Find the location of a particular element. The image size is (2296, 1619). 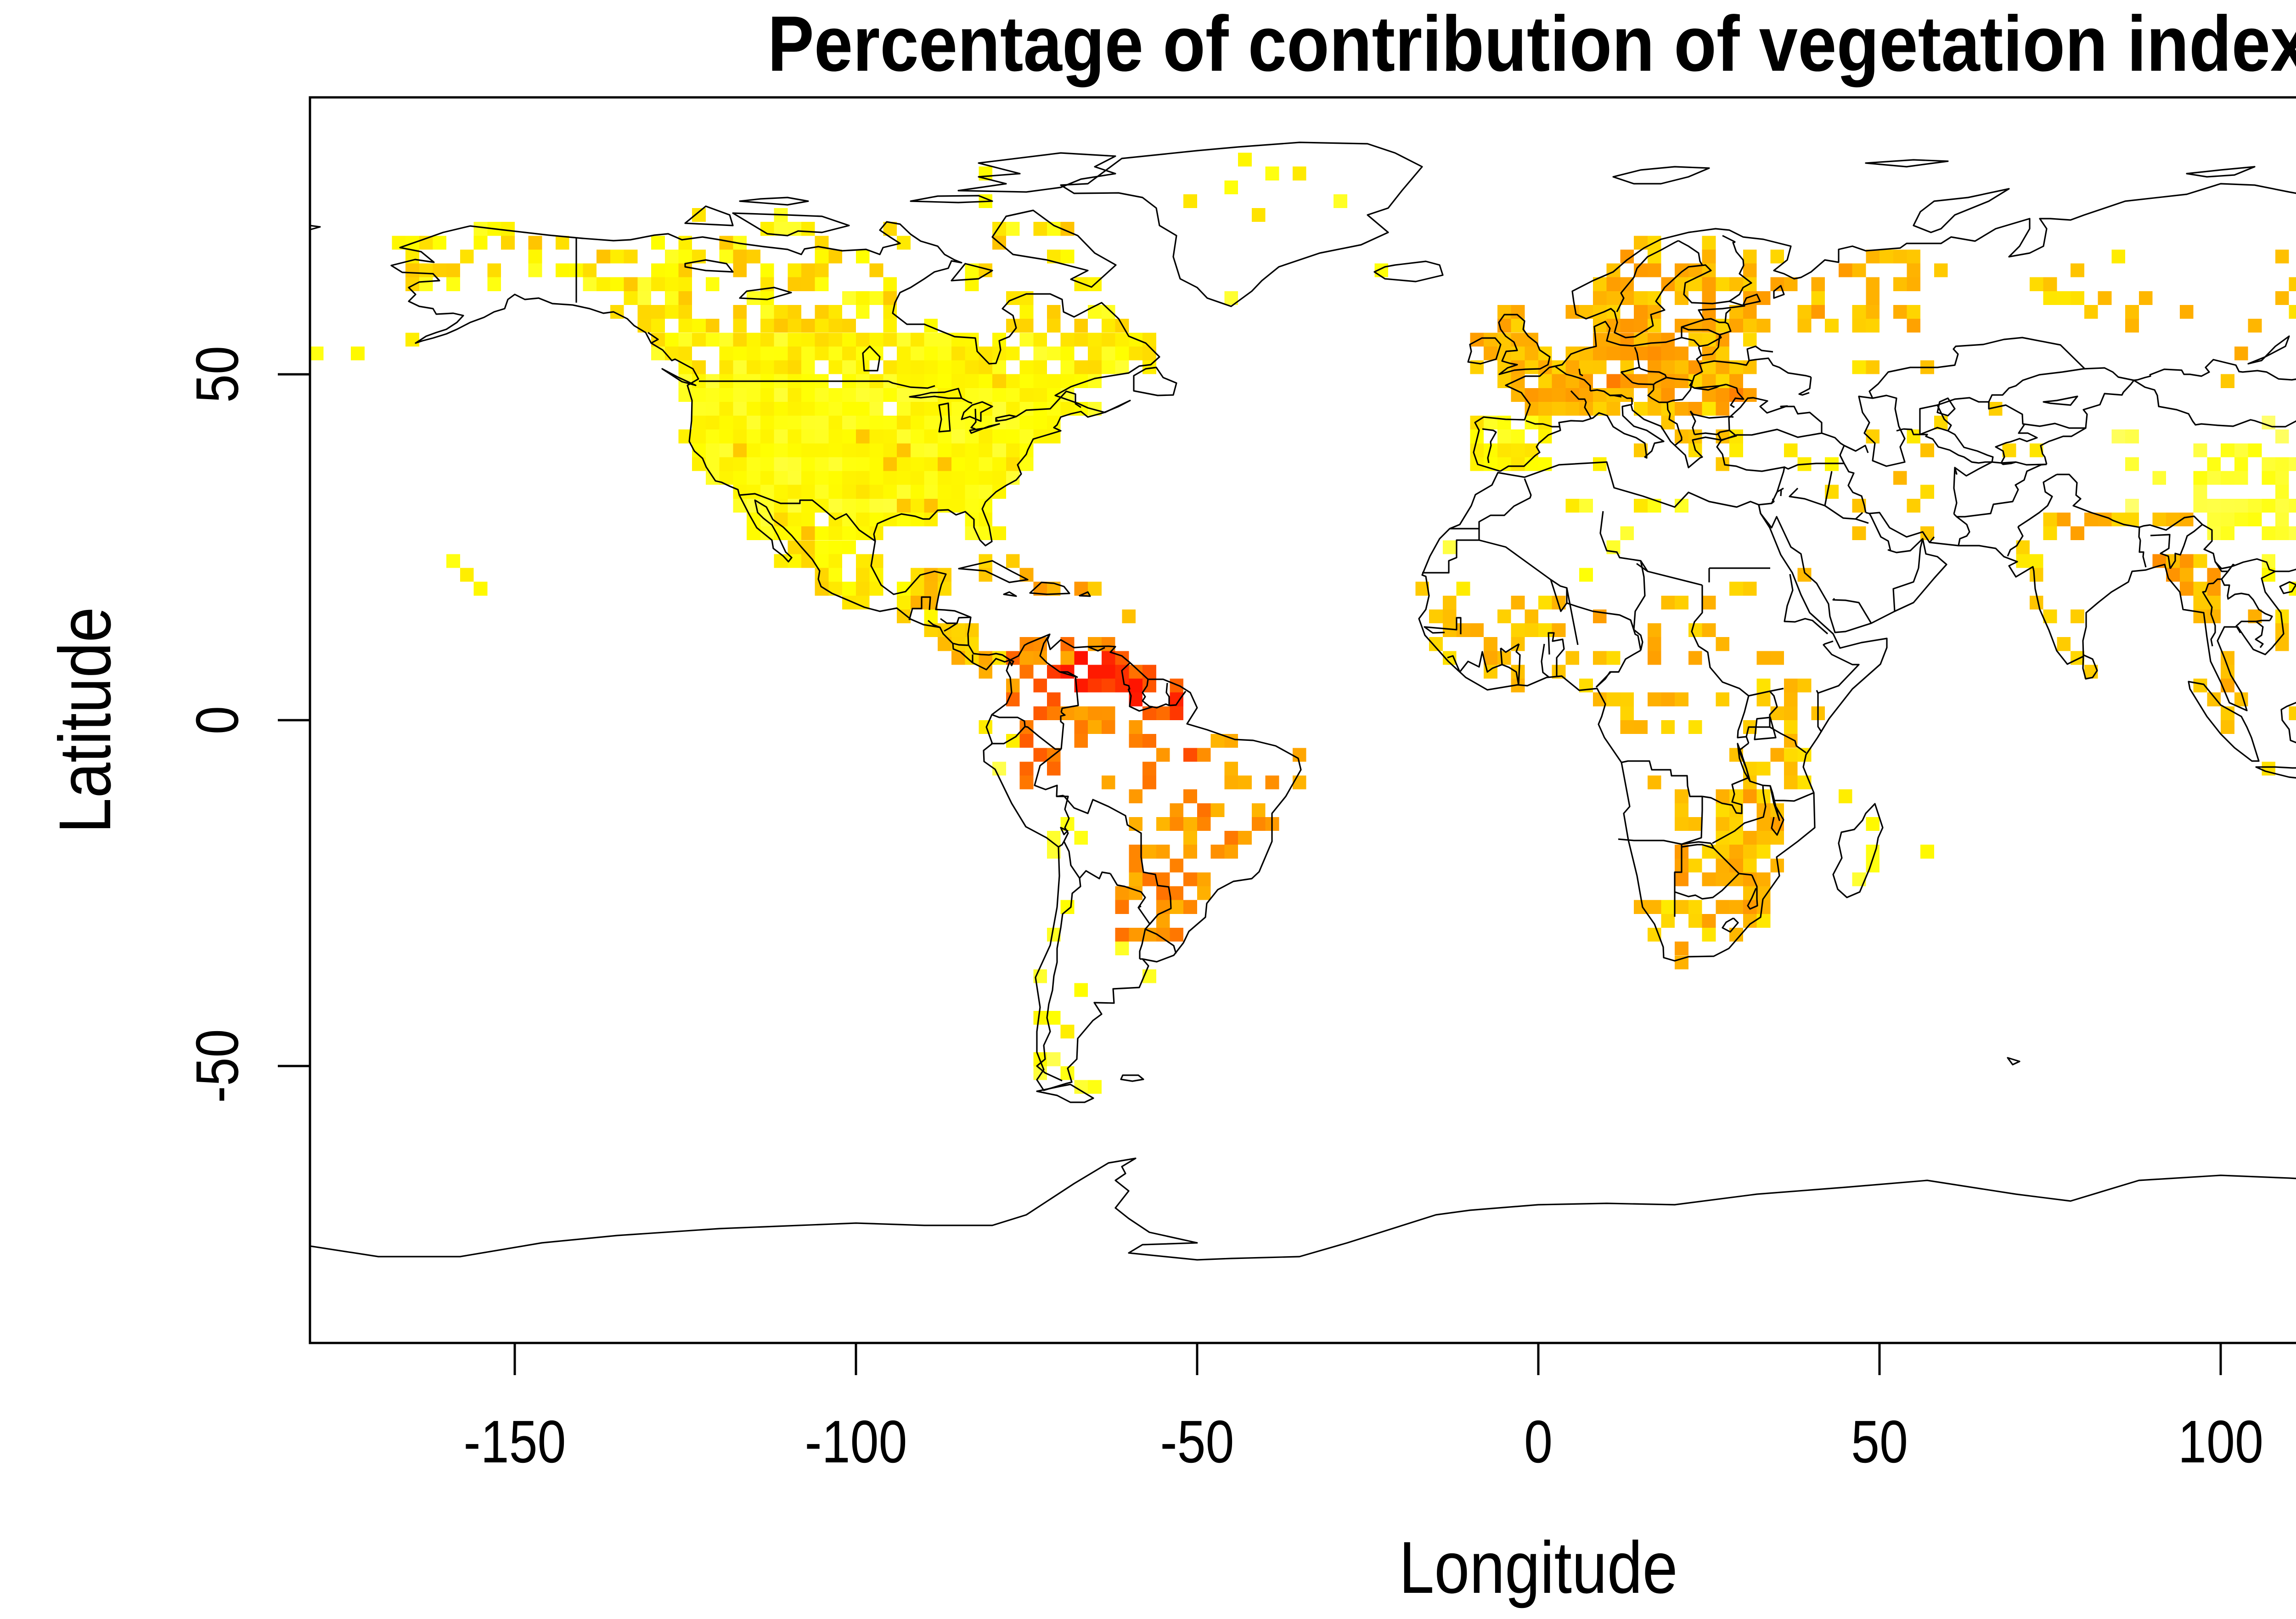

svg-text: 100 is located at coordinates (2220, 1442).